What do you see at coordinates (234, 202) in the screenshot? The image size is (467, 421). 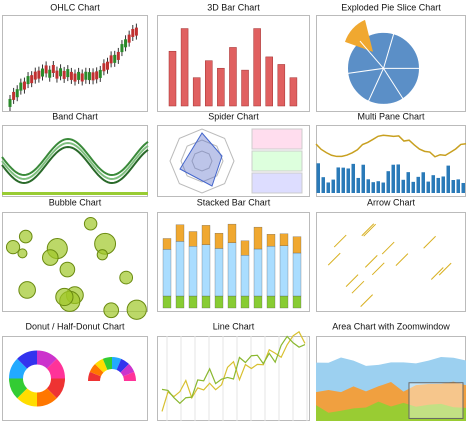 I see `tile-title: Stacked Bar Chart` at bounding box center [234, 202].